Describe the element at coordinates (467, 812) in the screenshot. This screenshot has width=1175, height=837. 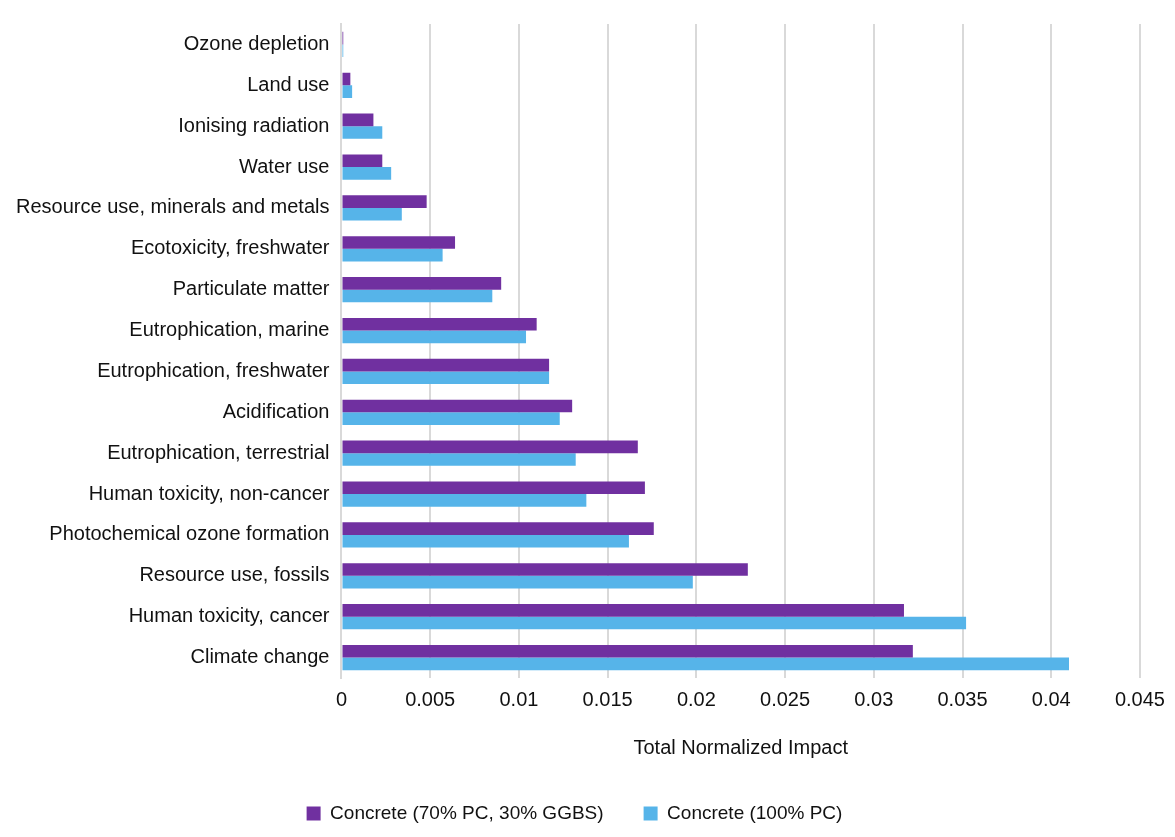
I see `legend-label: Concrete (70% PC, 30% GGBS)` at that location.